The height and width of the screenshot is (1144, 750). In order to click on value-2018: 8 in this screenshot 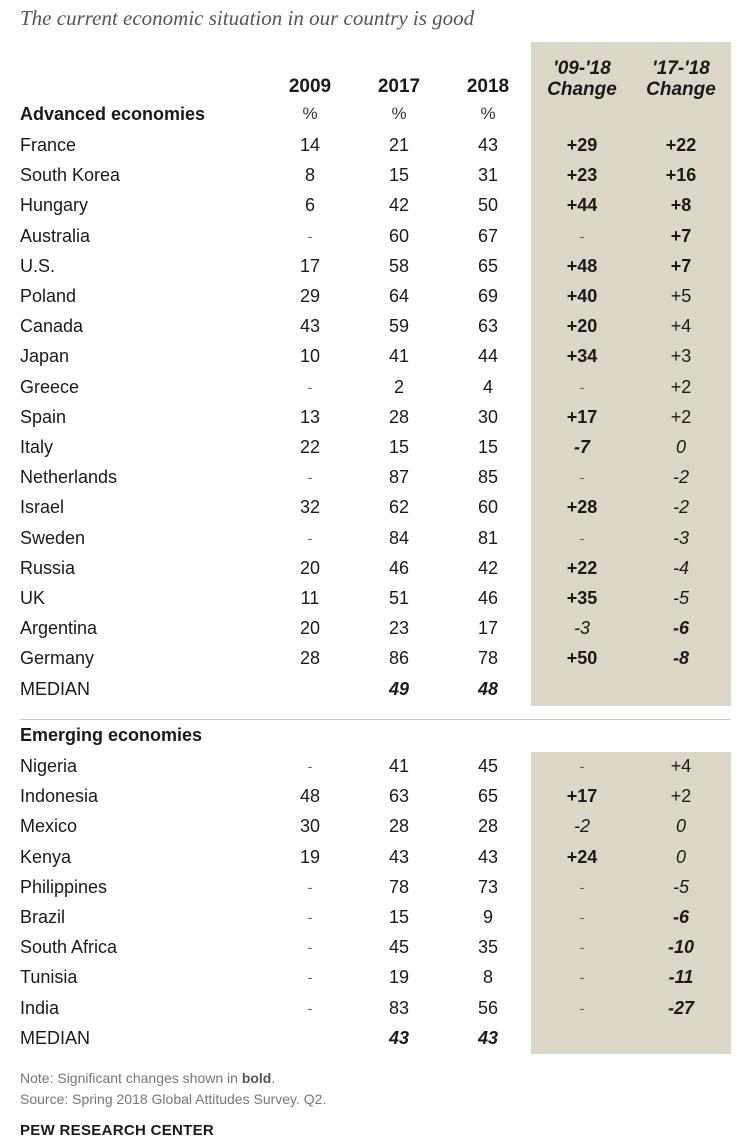, I will do `click(487, 977)`.